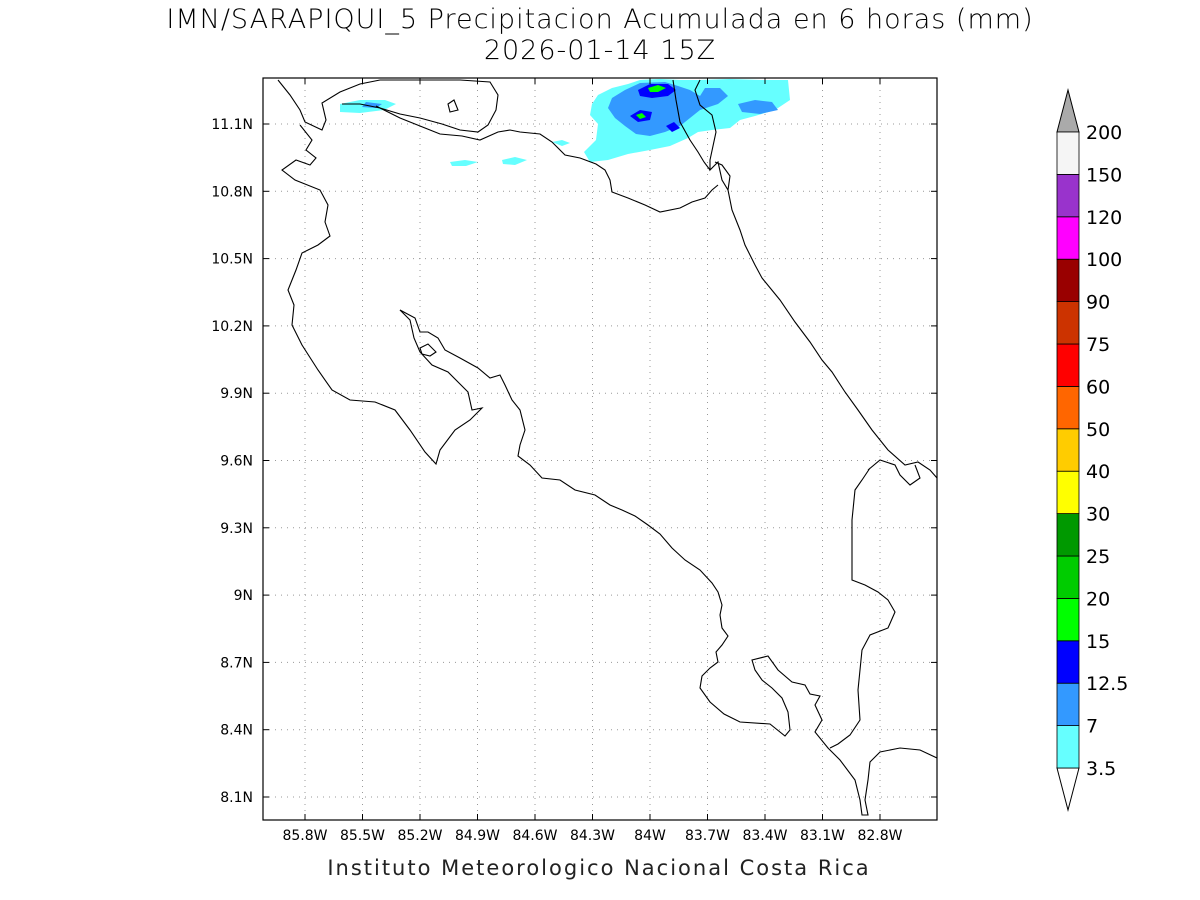 The height and width of the screenshot is (900, 1200). I want to click on colorbar-level-label: 75, so click(1098, 345).